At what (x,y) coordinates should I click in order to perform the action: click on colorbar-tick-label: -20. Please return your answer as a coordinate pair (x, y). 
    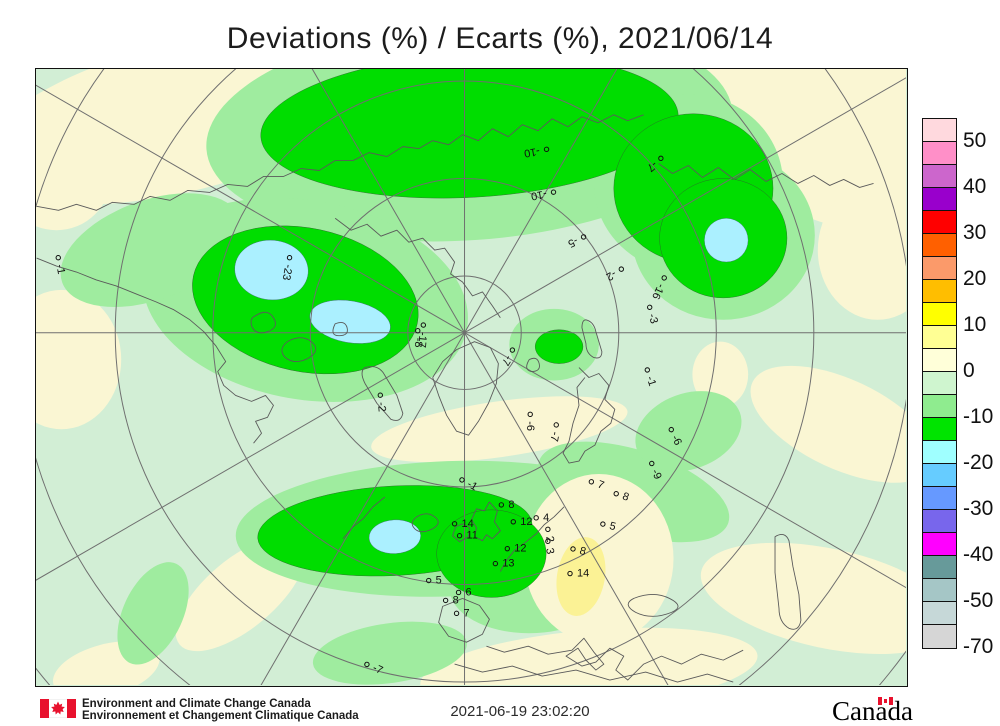
    Looking at the image, I should click on (978, 462).